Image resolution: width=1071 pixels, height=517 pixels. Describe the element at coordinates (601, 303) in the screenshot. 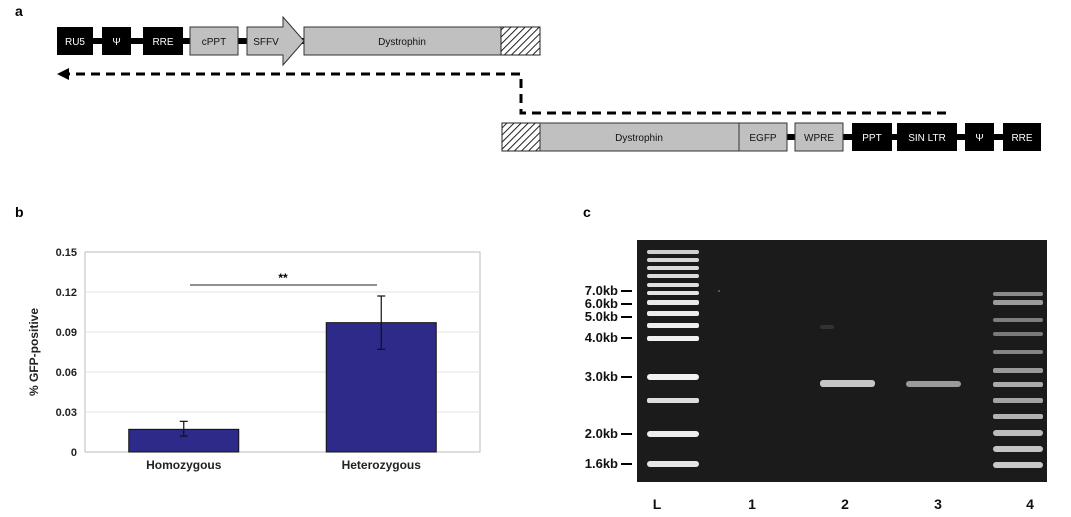

I see `size-marker-6kb: 6.0kb` at that location.